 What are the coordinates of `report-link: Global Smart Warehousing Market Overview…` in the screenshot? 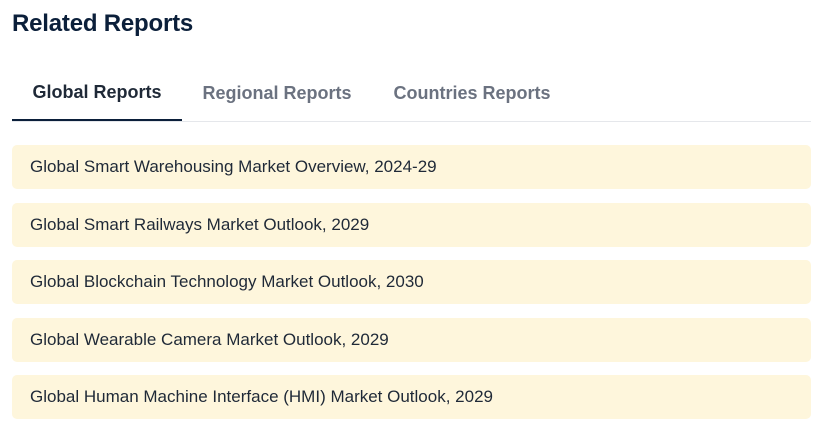 It's located at (411, 167).